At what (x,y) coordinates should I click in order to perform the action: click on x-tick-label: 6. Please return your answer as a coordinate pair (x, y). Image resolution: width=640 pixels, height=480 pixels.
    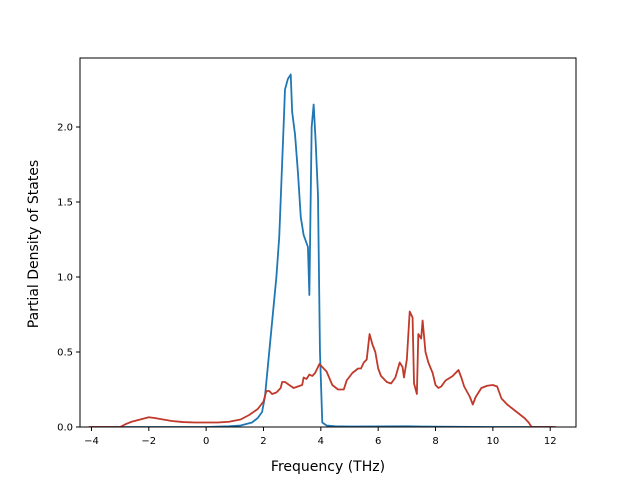
    Looking at the image, I should click on (378, 441).